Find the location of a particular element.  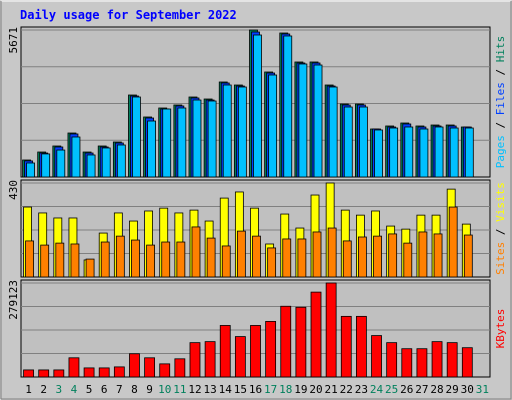

x-tick-label: 30 is located at coordinates (467, 389).